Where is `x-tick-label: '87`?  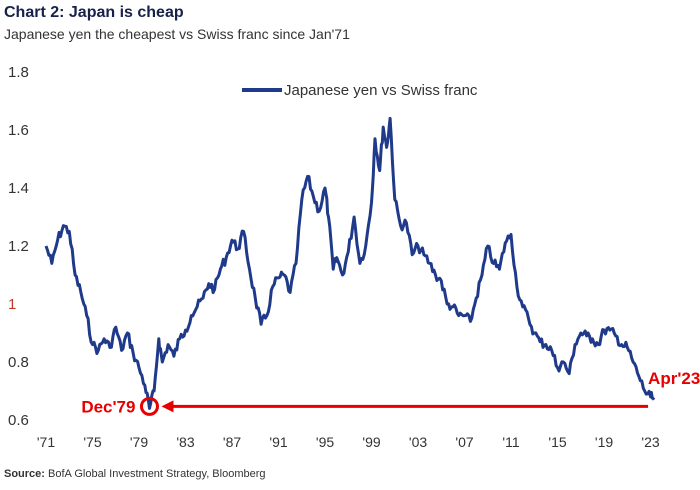 x-tick-label: '87 is located at coordinates (232, 442).